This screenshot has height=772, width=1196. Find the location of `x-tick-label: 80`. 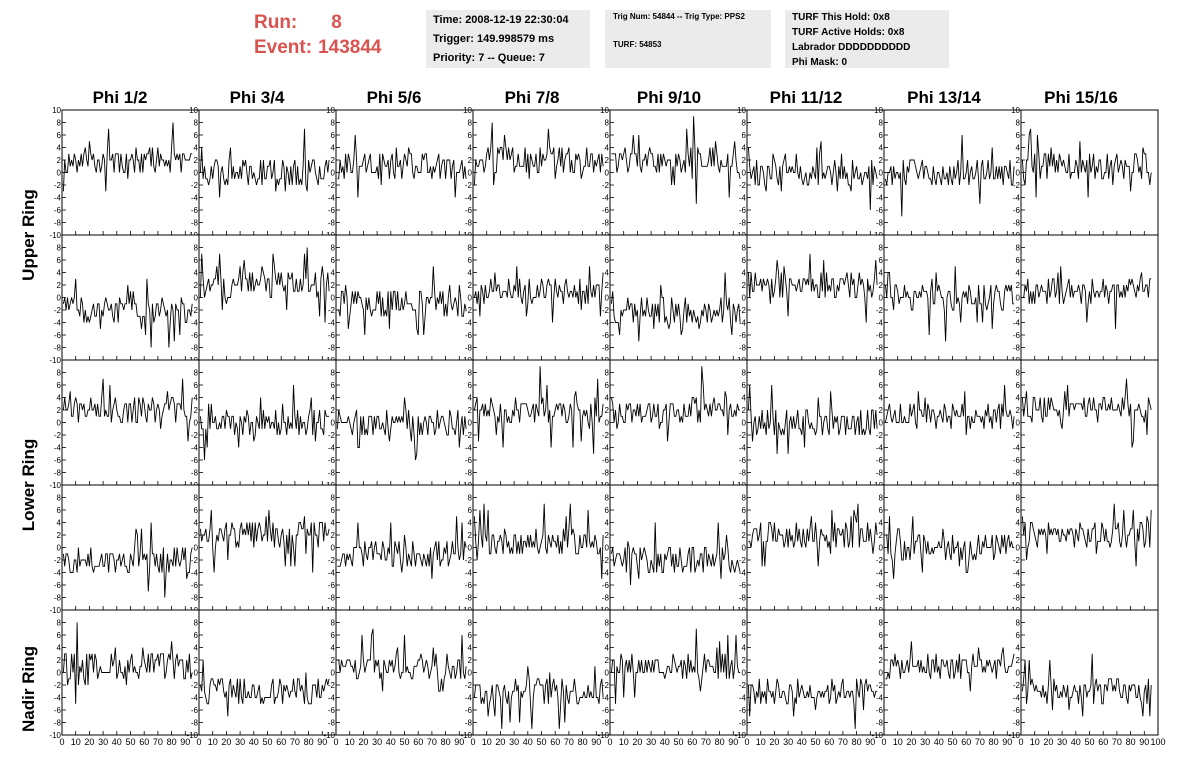

x-tick-label: 80 is located at coordinates (994, 742).